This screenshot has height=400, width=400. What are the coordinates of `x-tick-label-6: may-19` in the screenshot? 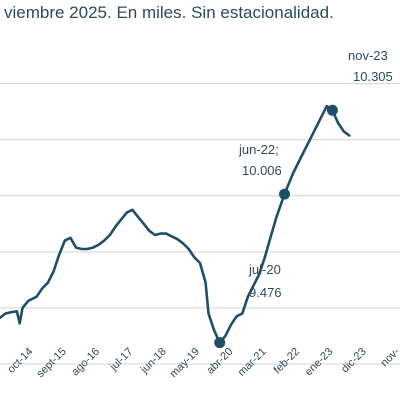 It's located at (185, 363).